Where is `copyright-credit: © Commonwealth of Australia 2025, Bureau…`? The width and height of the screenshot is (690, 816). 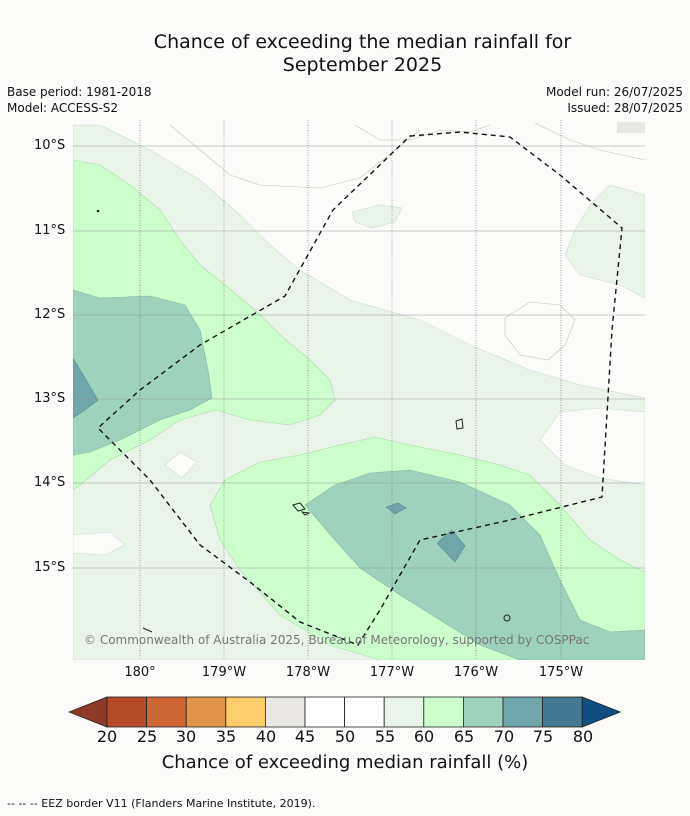 copyright-credit: © Commonwealth of Australia 2025, Bureau… is located at coordinates (337, 640).